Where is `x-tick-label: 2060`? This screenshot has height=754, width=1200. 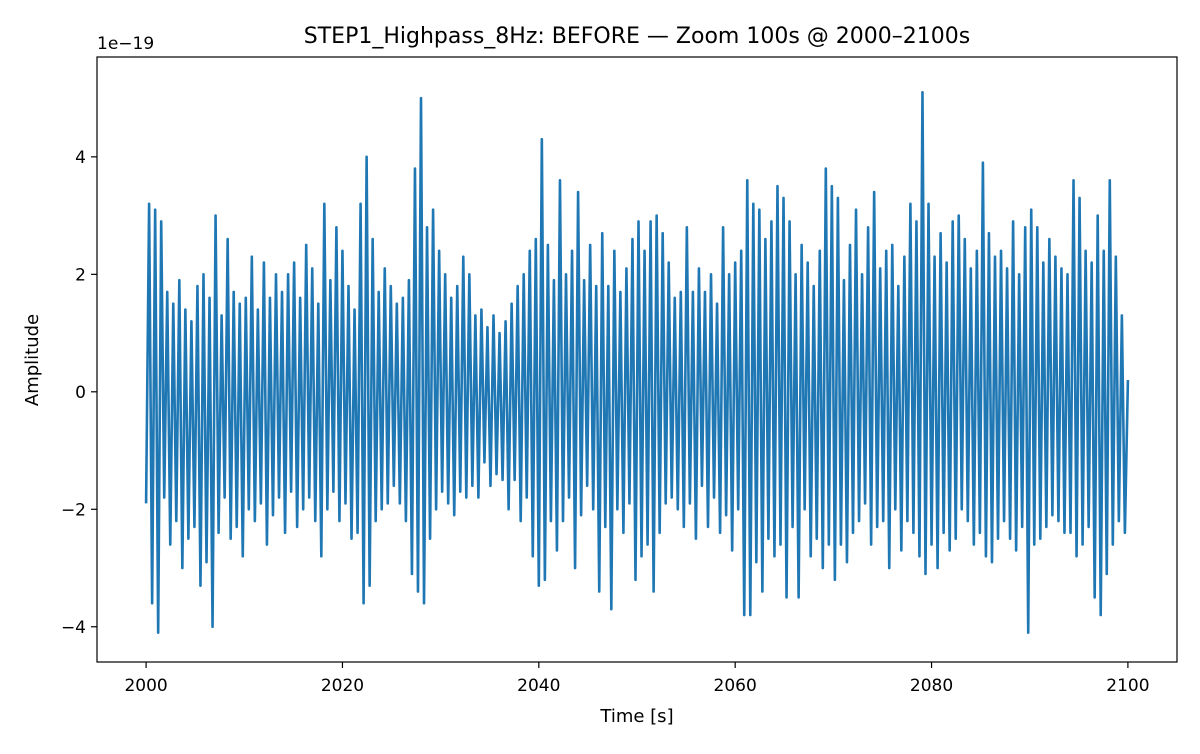 x-tick-label: 2060 is located at coordinates (735, 686).